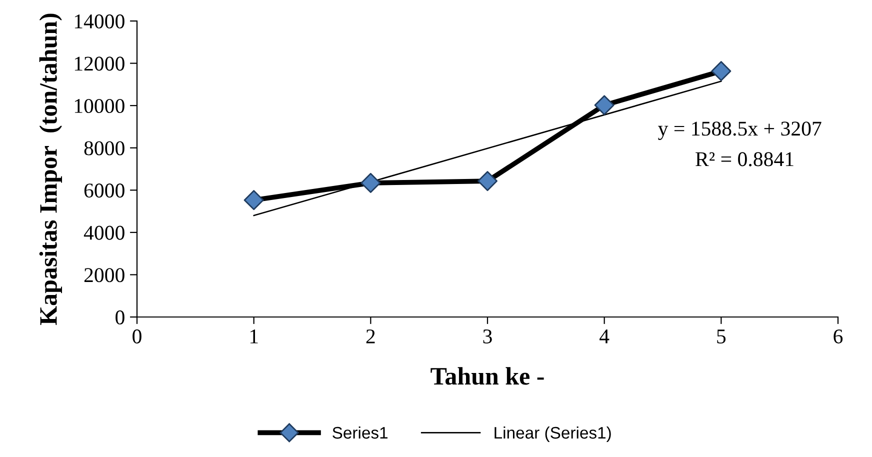 This screenshot has height=457, width=872. What do you see at coordinates (99, 21) in the screenshot?
I see `y-tick-label: 14000` at bounding box center [99, 21].